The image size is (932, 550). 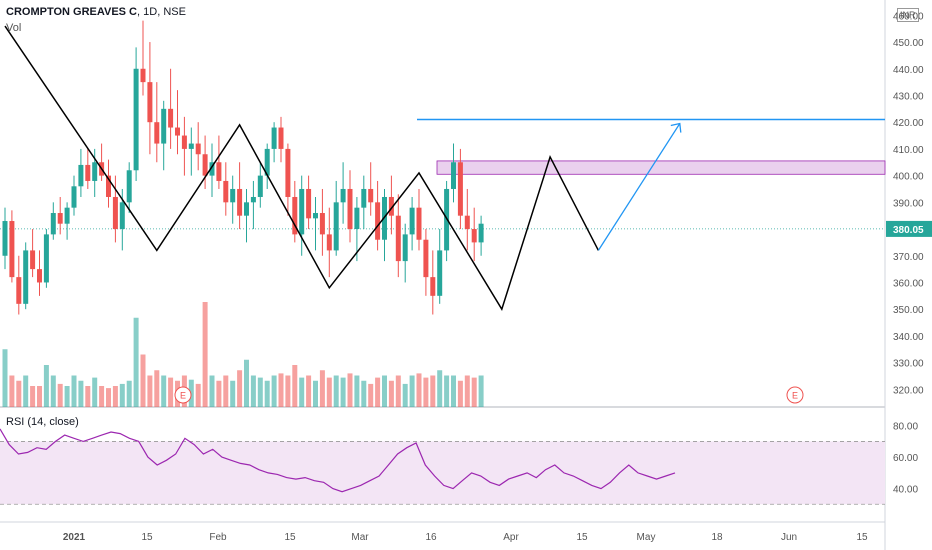 I want to click on rsi-band, so click(x=442, y=473).